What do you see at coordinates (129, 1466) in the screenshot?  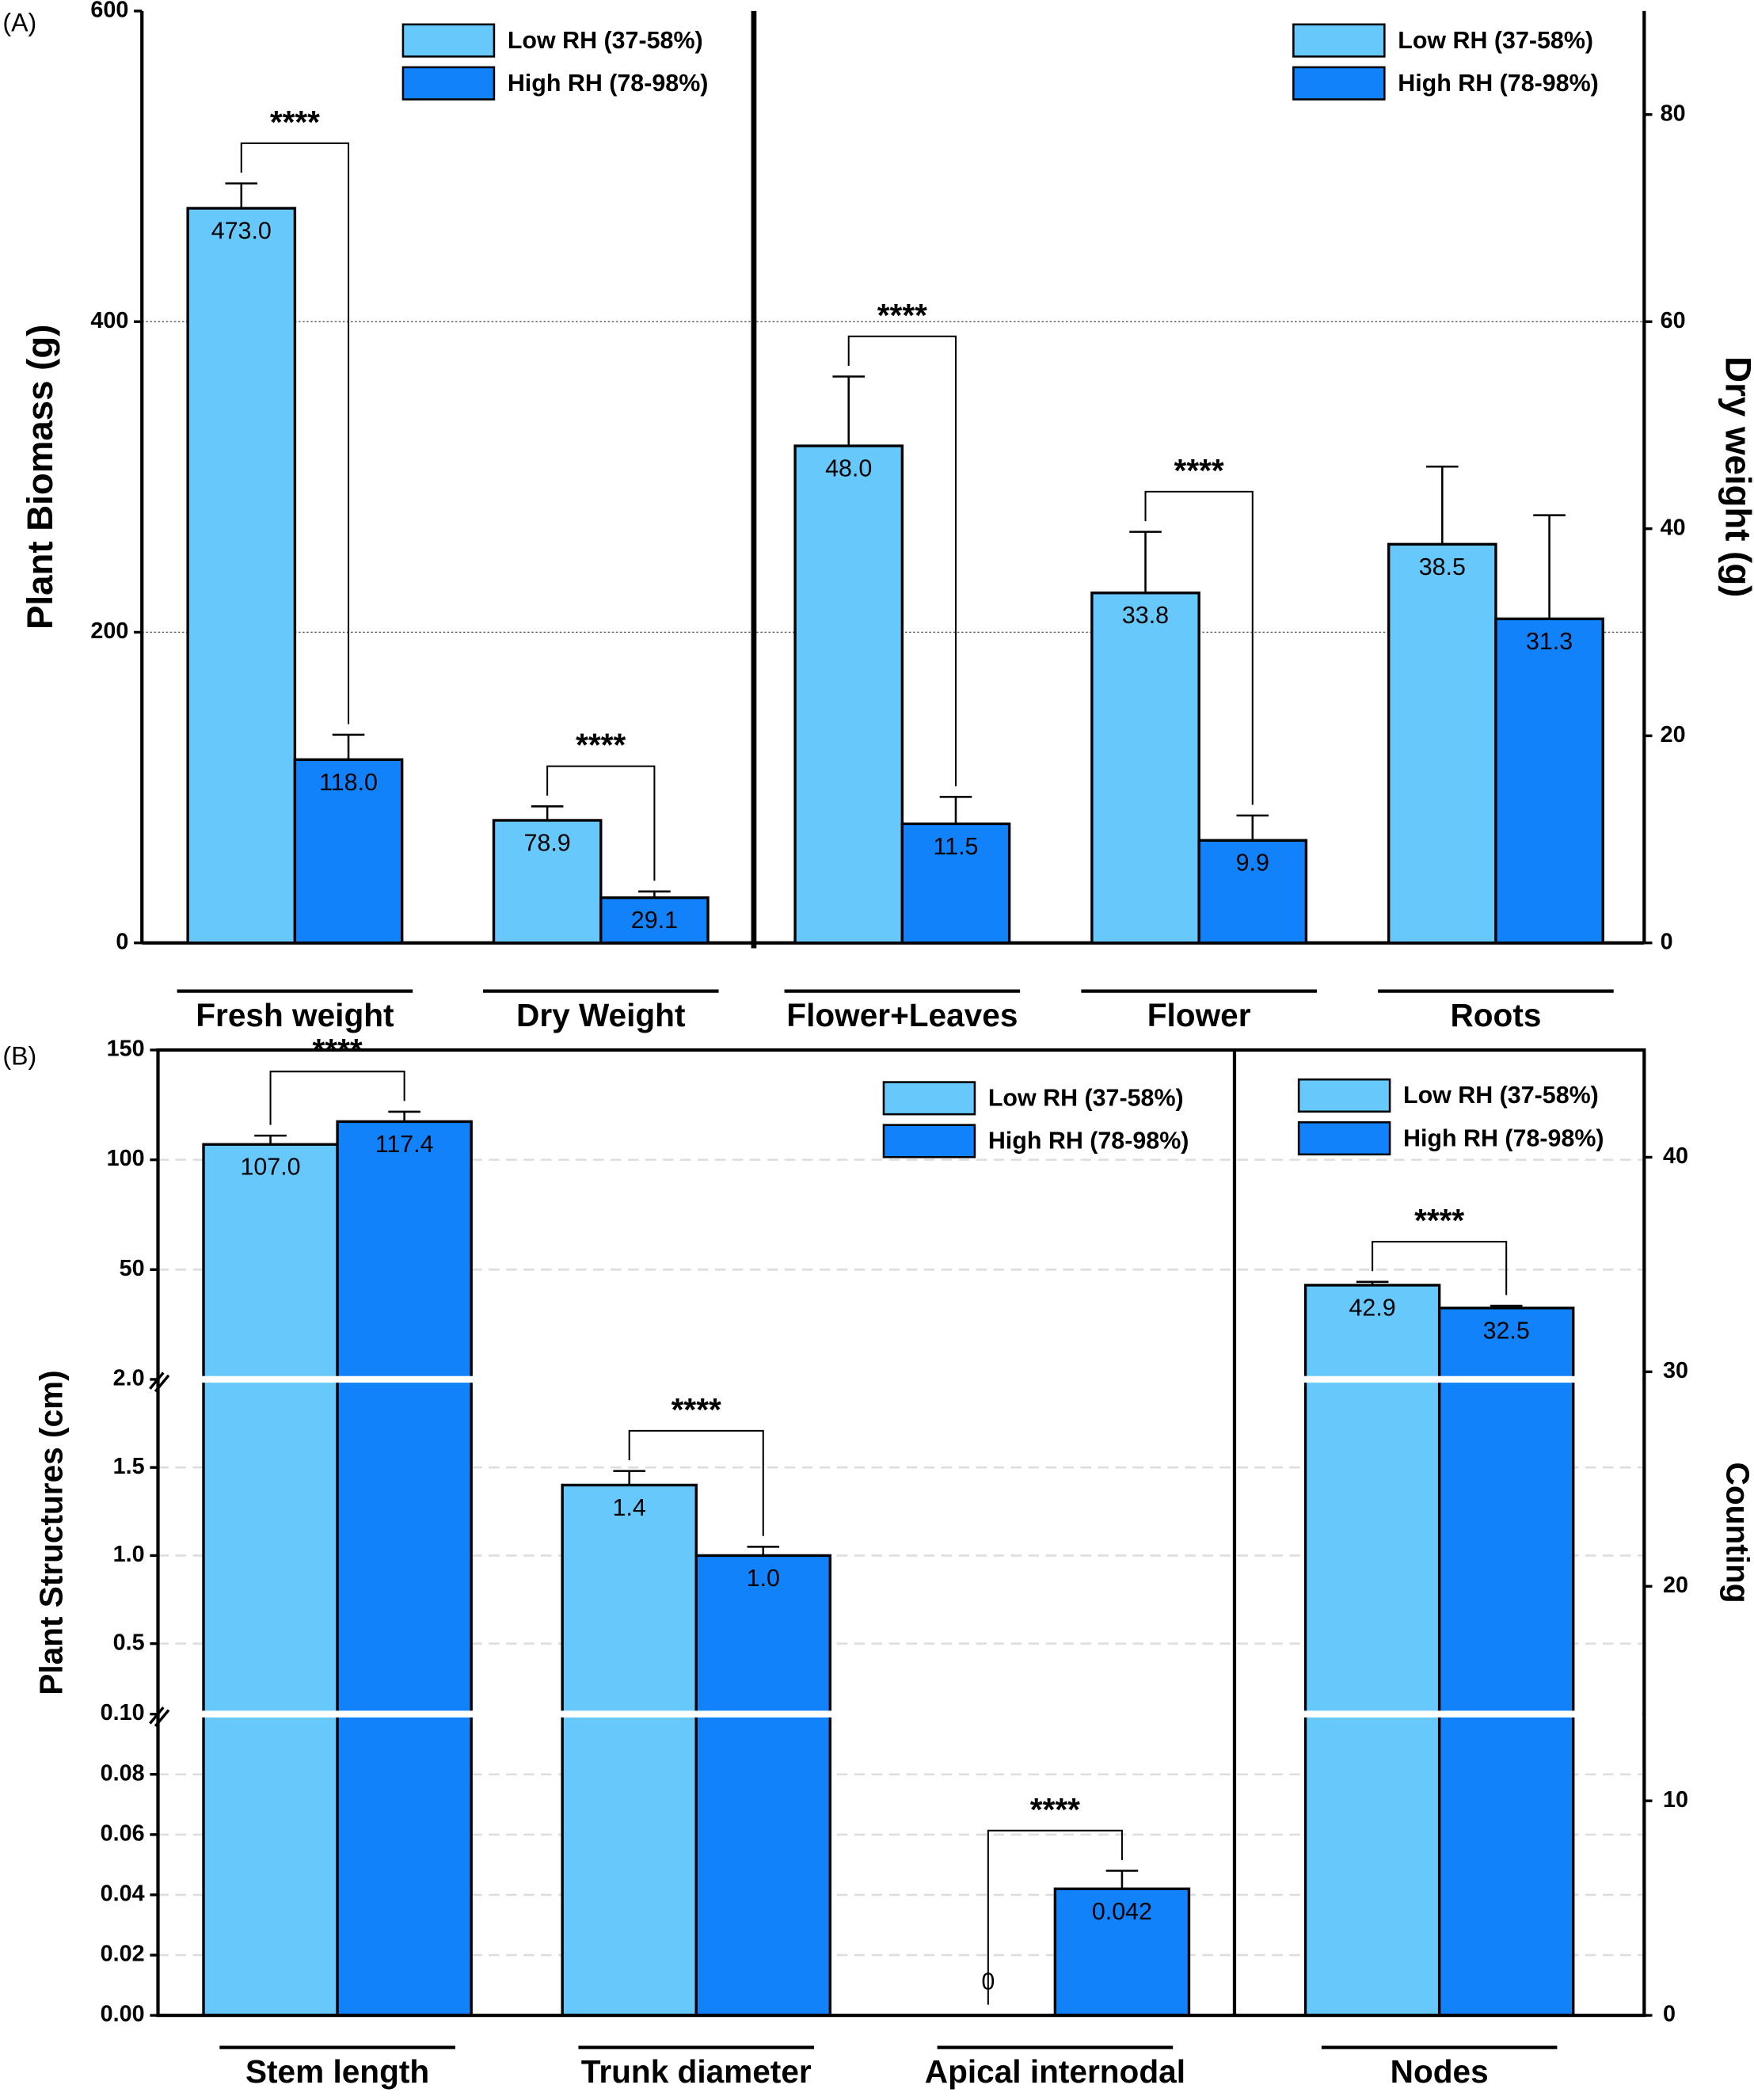 I see `y-tick-label: 1.5` at bounding box center [129, 1466].